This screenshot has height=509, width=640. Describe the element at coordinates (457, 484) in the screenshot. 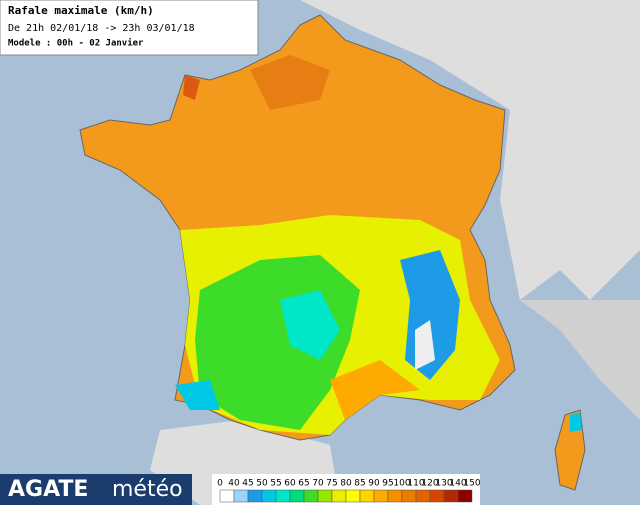

I see `legend-tick-label: 140` at that location.